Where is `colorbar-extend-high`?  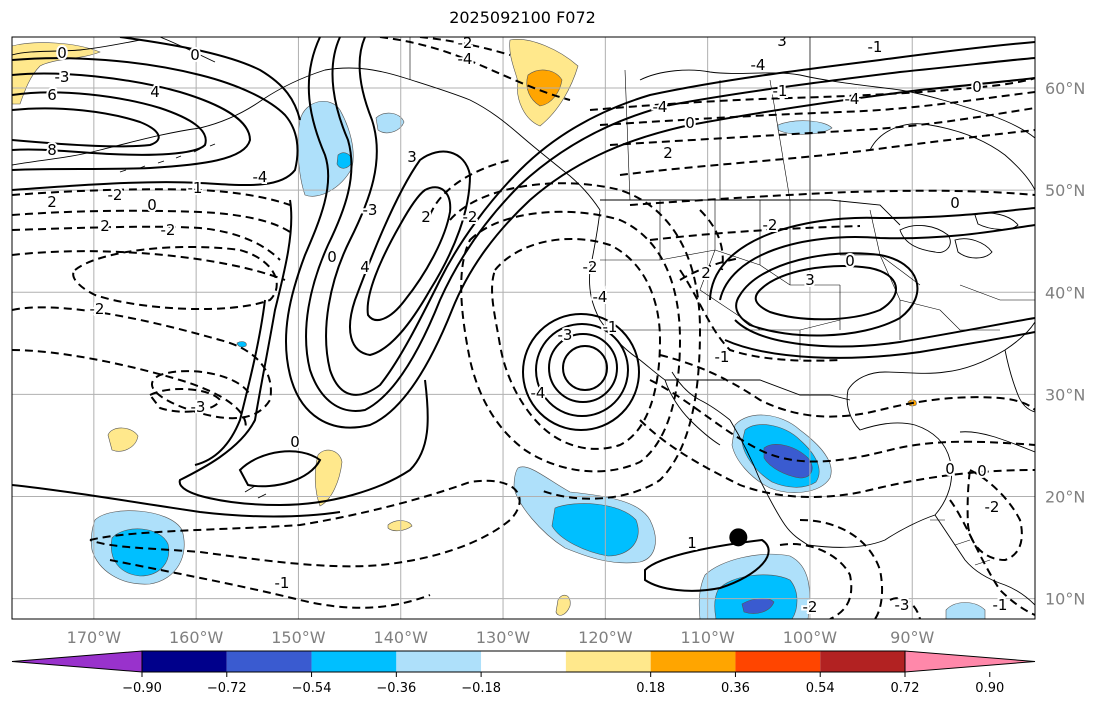 colorbar-extend-high is located at coordinates (970, 661).